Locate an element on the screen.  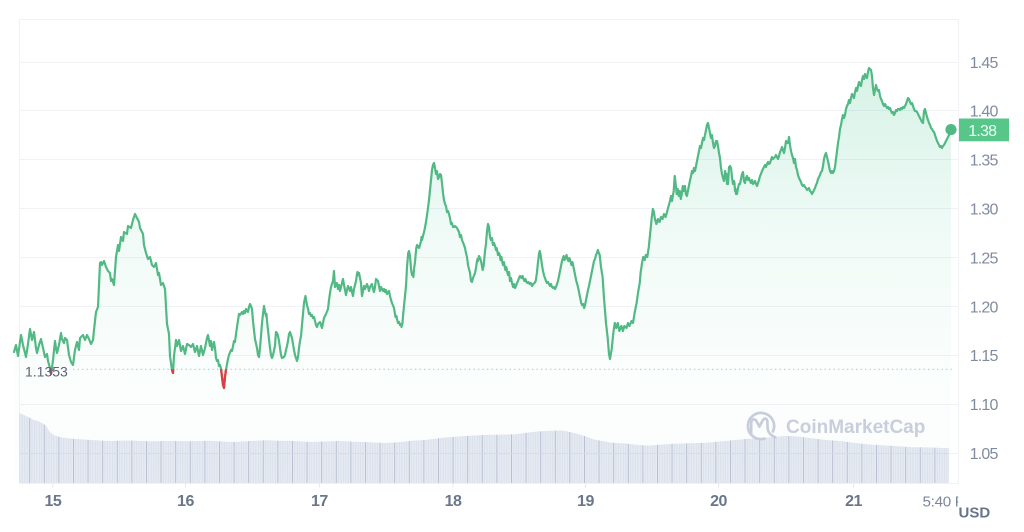
svg-text: 1.20 is located at coordinates (984, 307).